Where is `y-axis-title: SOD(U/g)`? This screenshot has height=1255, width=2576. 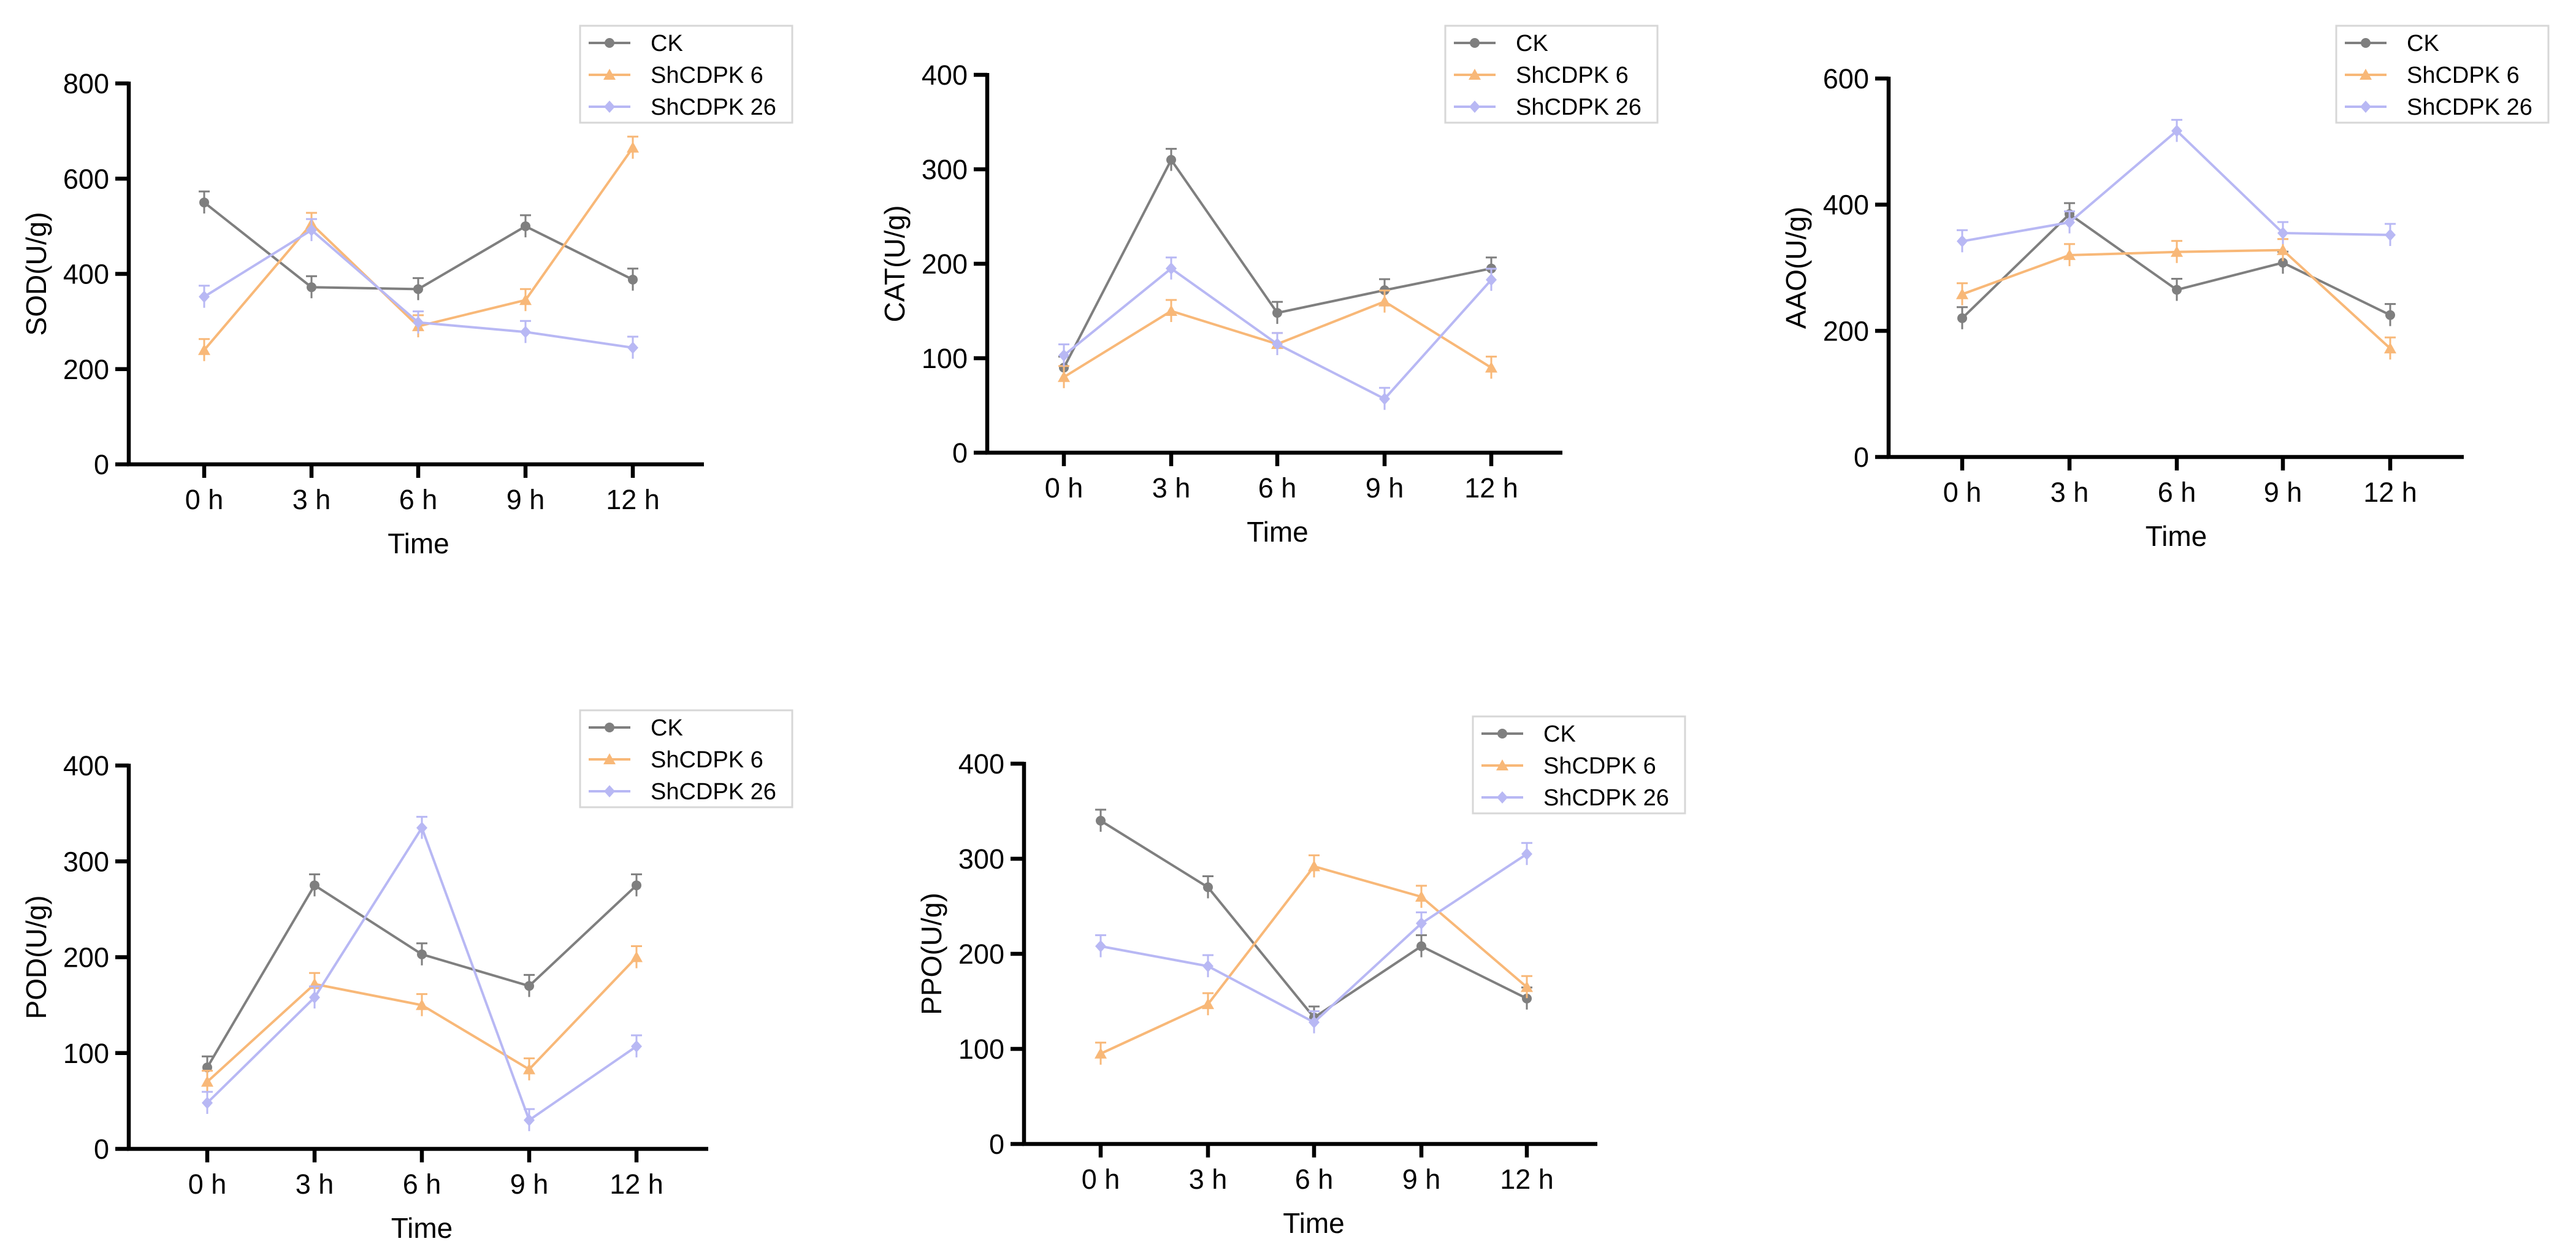
y-axis-title: SOD(U/g) is located at coordinates (36, 274).